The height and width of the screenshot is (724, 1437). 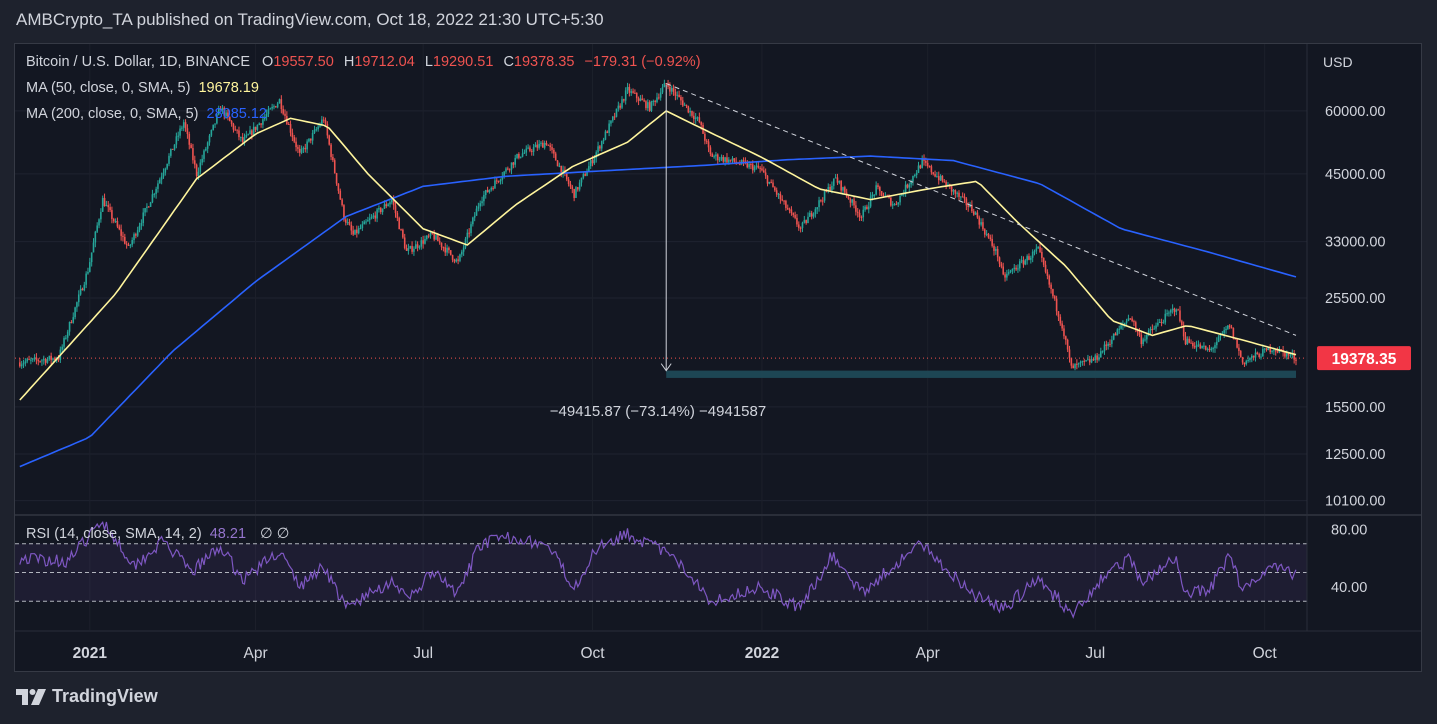 I want to click on ma50-legend: MA (50, close, 0, SMA, 5) 19678.19, so click(x=142, y=88).